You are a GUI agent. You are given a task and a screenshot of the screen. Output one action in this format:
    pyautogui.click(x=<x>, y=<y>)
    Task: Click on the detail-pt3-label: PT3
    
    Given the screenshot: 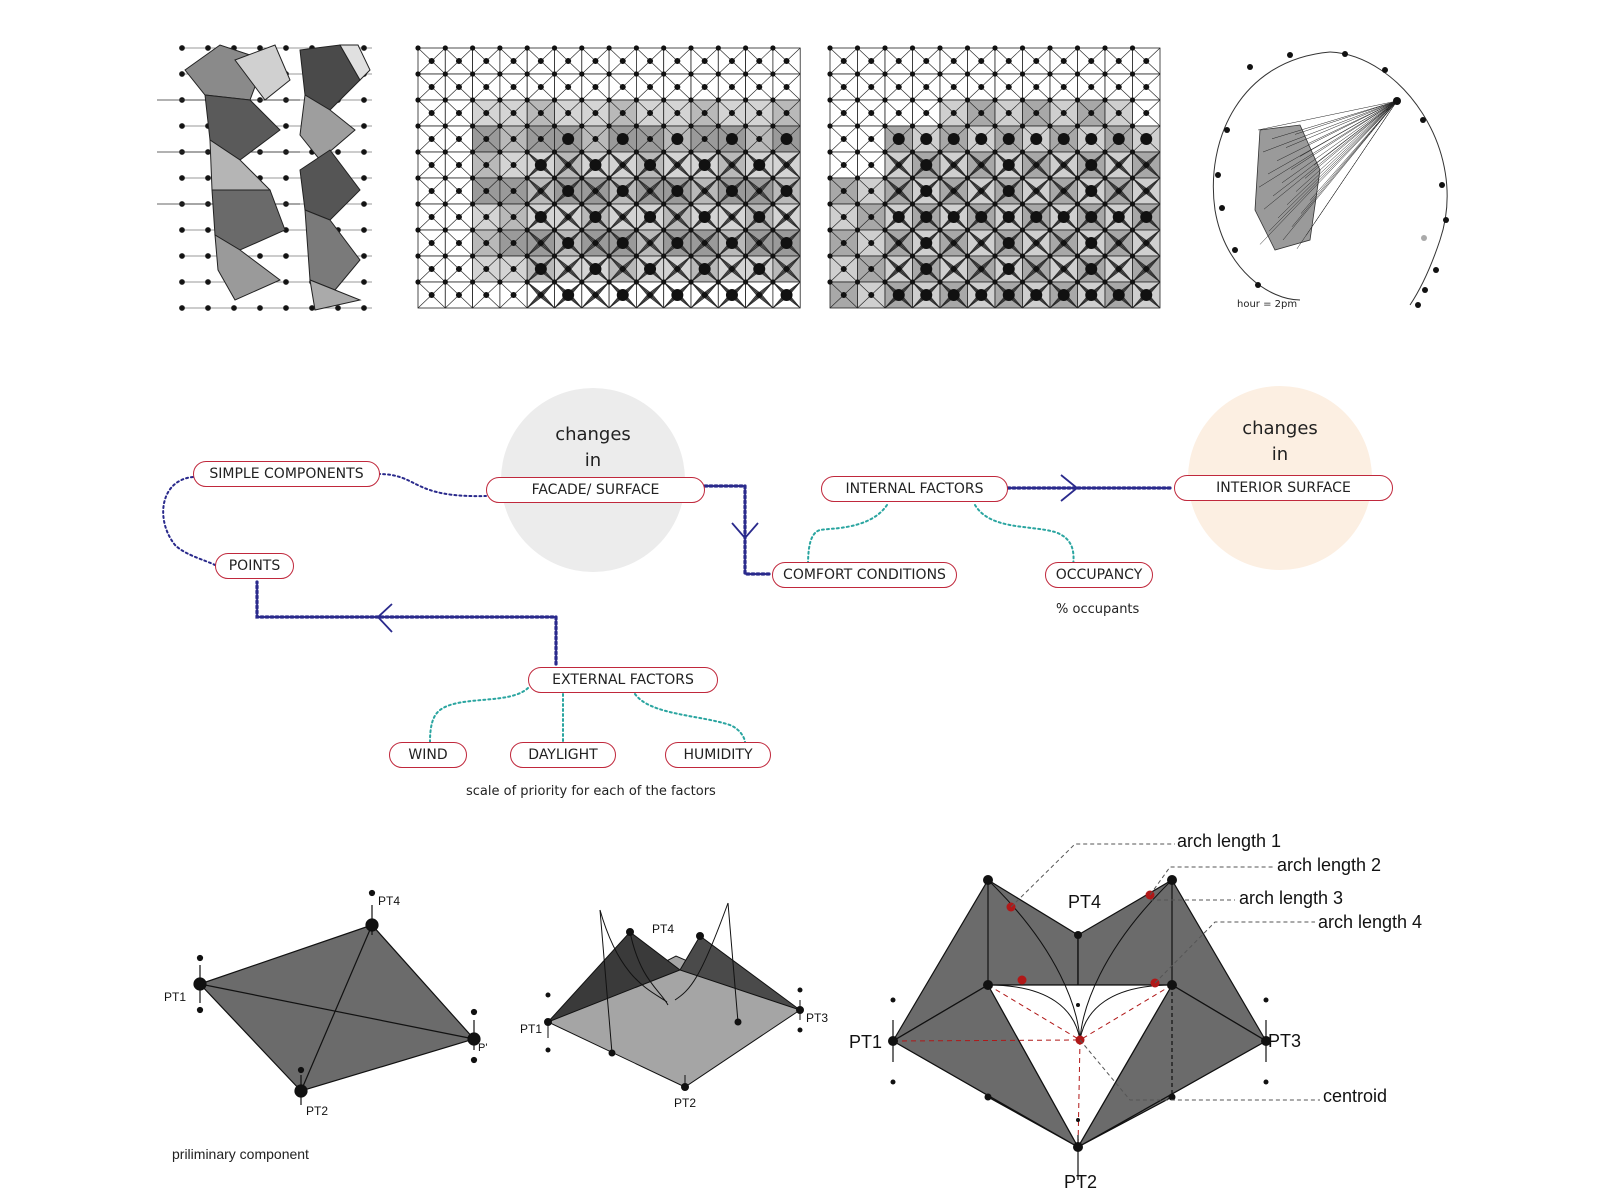 What is the action you would take?
    pyautogui.click(x=1285, y=1041)
    